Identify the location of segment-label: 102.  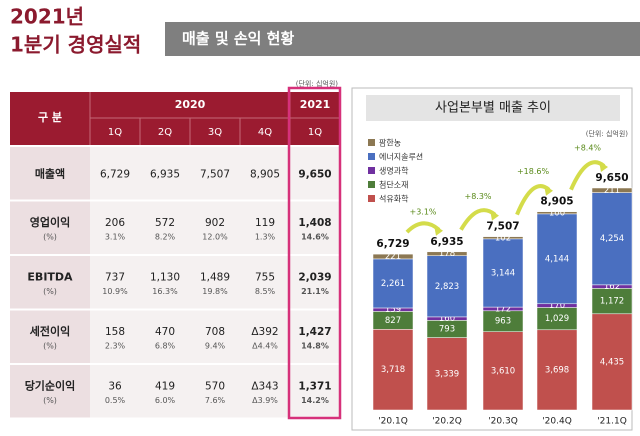
(503, 238).